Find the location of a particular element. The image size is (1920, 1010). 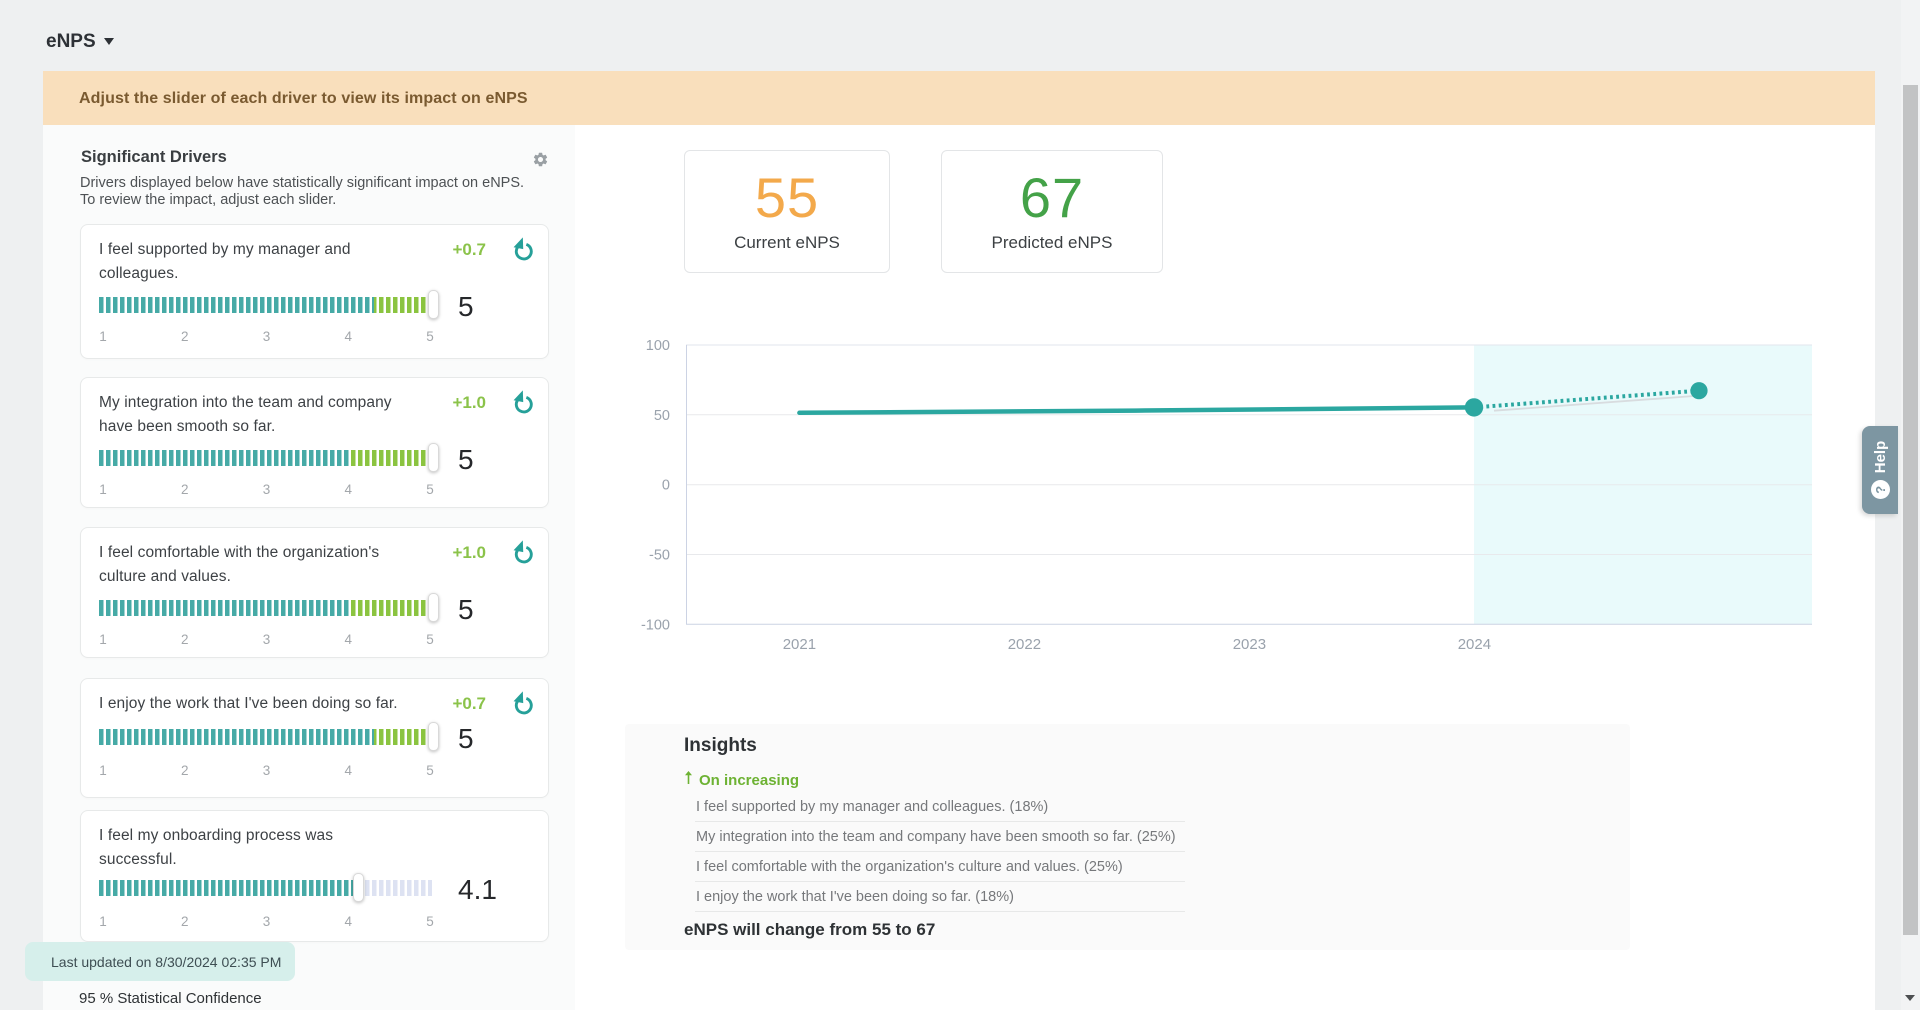

svg-text: 0 is located at coordinates (666, 486).